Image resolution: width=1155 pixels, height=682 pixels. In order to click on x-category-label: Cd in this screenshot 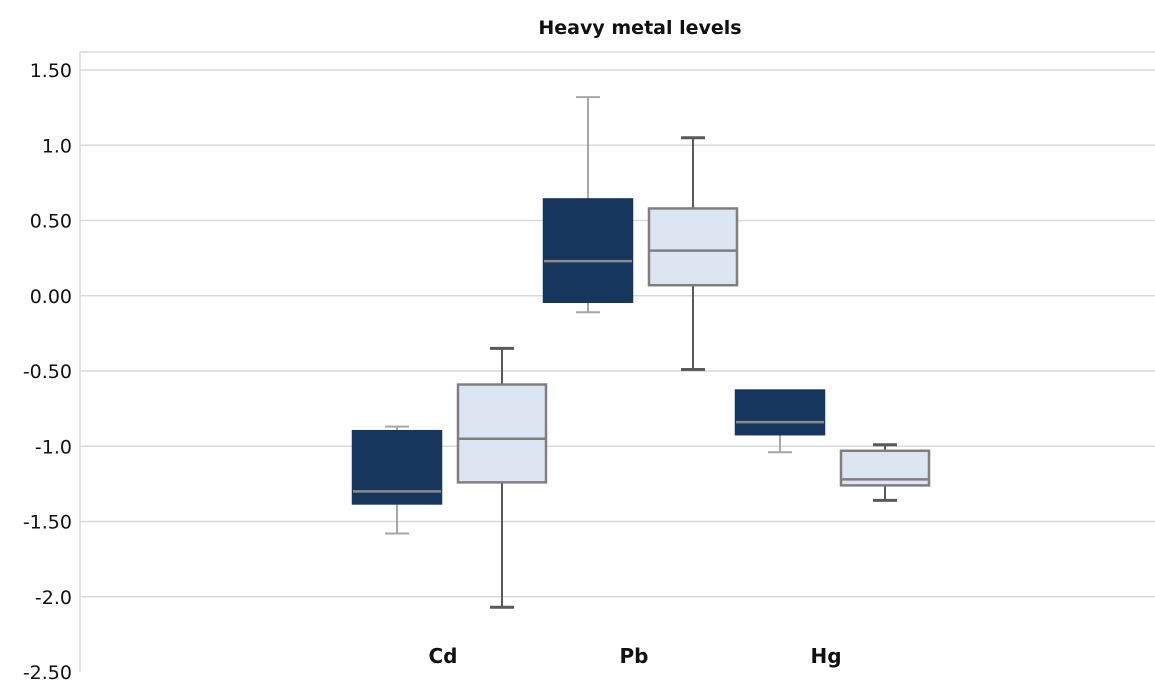, I will do `click(443, 656)`.